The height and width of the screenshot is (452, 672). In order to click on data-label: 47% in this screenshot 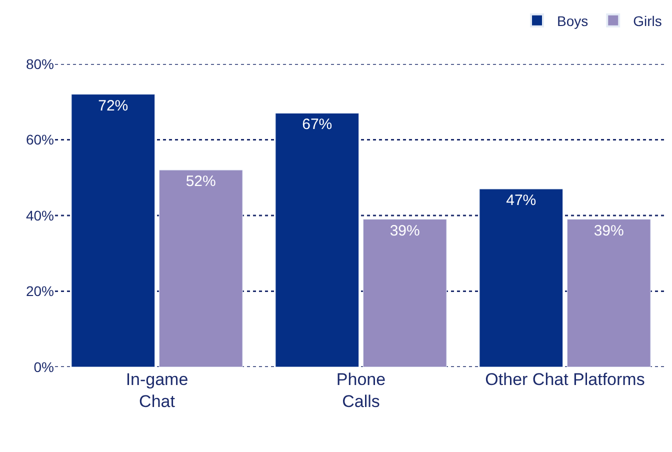, I will do `click(521, 200)`.